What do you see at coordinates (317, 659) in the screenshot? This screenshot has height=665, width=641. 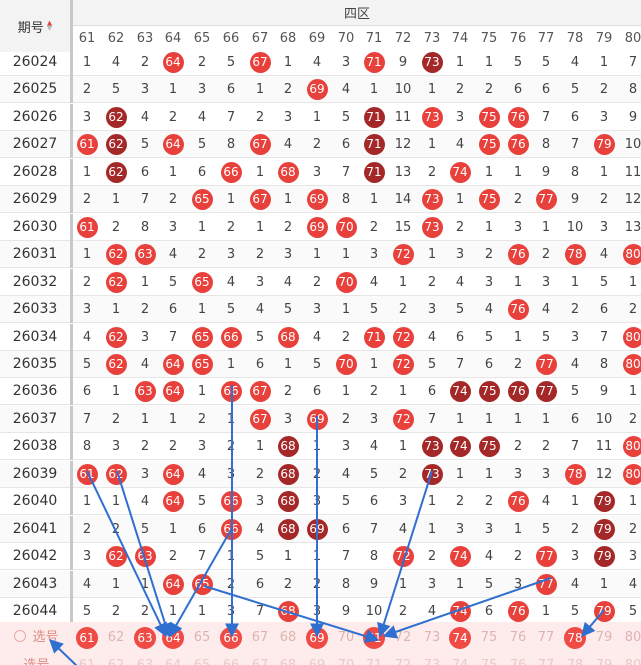 I see `select-number-secondary-69: 69` at bounding box center [317, 659].